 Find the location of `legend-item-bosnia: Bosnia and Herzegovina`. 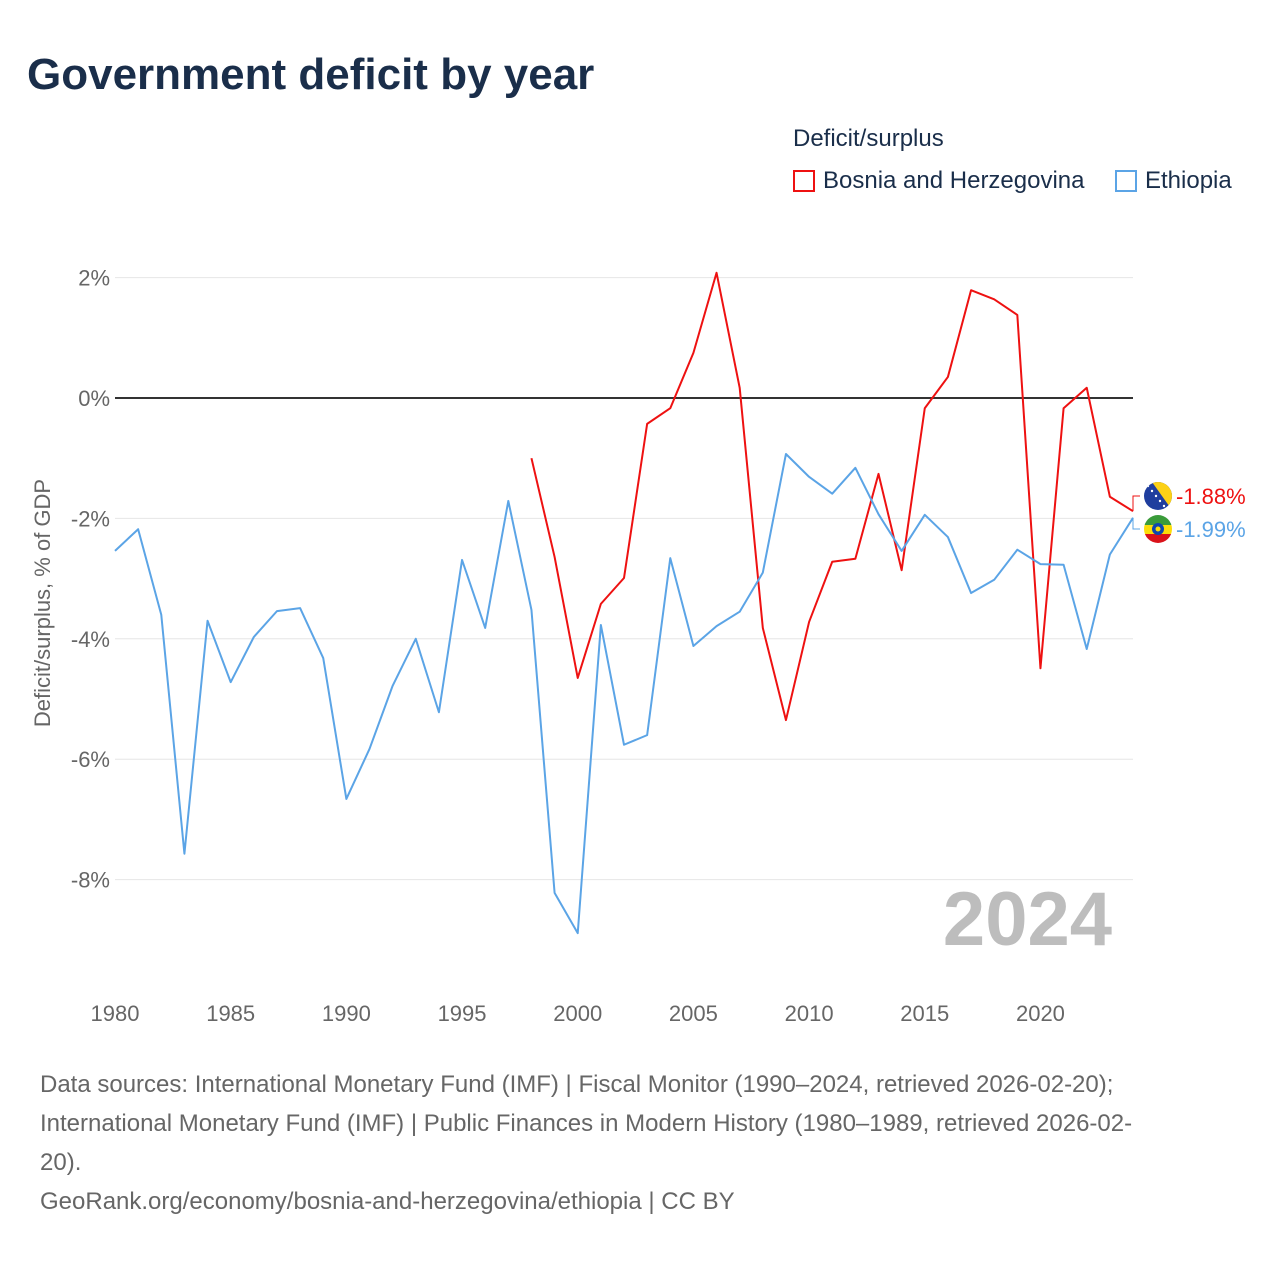

legend-item-bosnia: Bosnia and Herzegovina is located at coordinates (939, 181).